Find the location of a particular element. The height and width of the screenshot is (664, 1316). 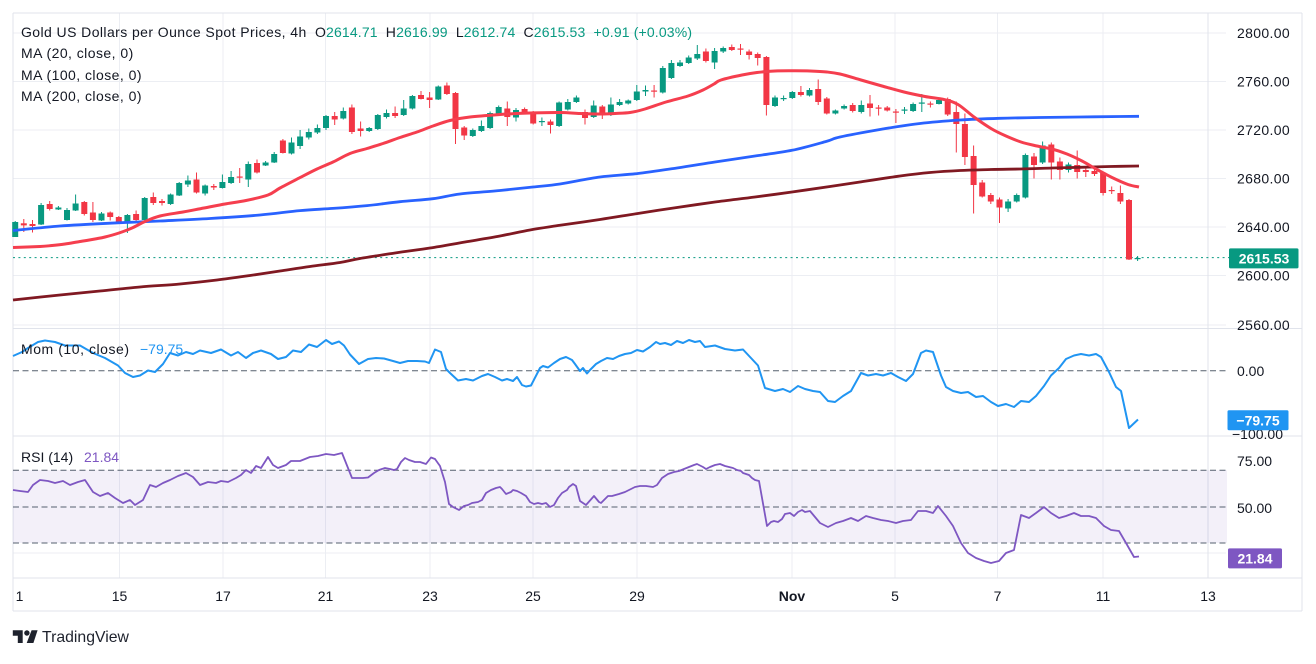

svg-text: 75.00 is located at coordinates (1254, 461).